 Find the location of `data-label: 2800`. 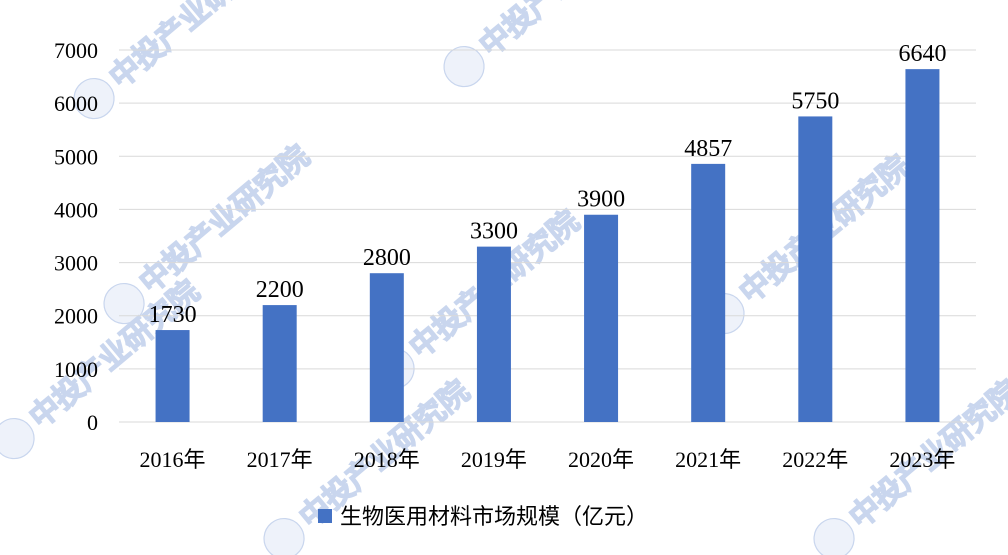

data-label: 2800 is located at coordinates (387, 258).